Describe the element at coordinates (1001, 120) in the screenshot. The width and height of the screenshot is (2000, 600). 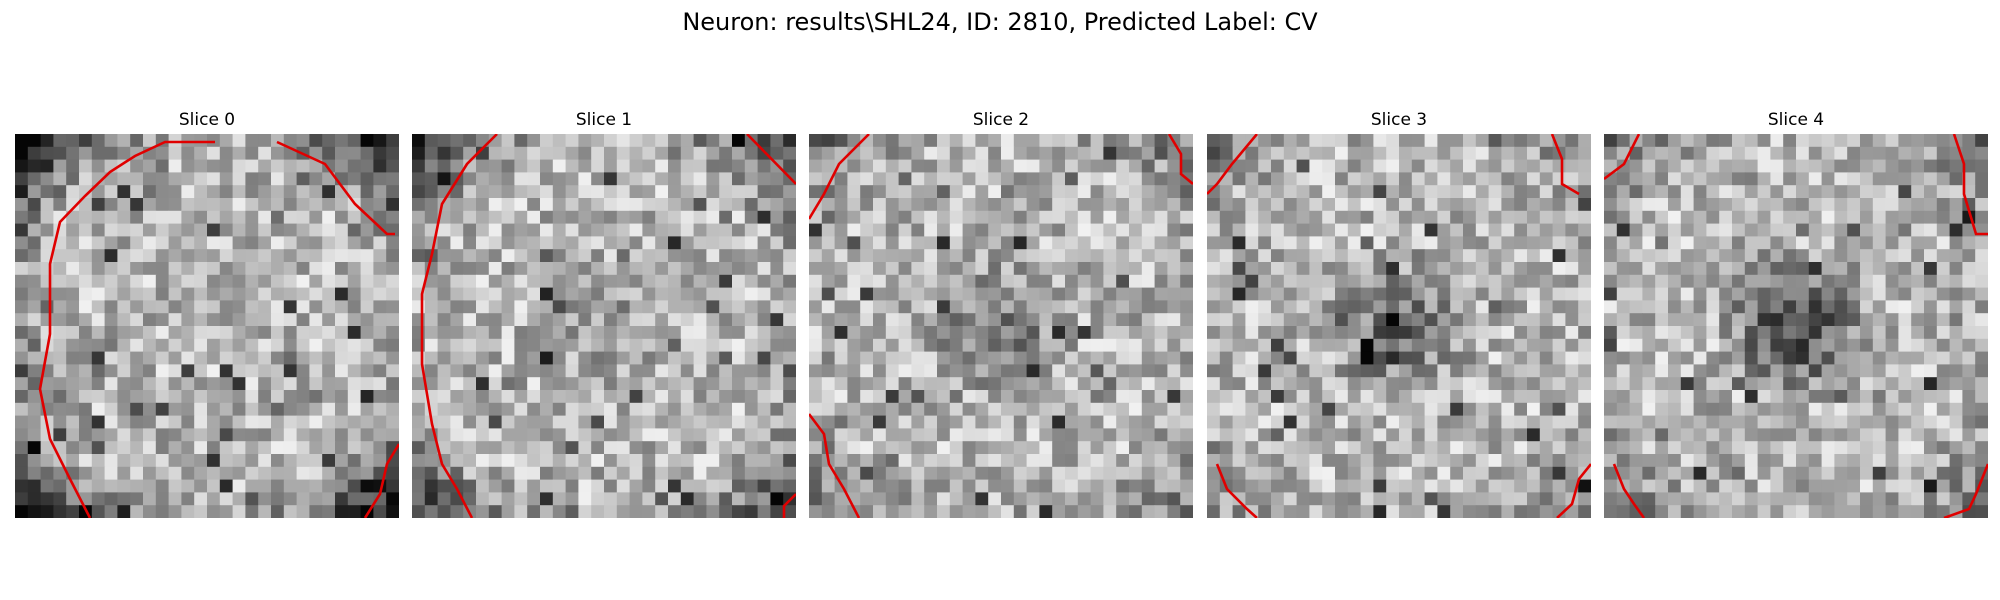
I see `slice-title: Slice 2` at that location.